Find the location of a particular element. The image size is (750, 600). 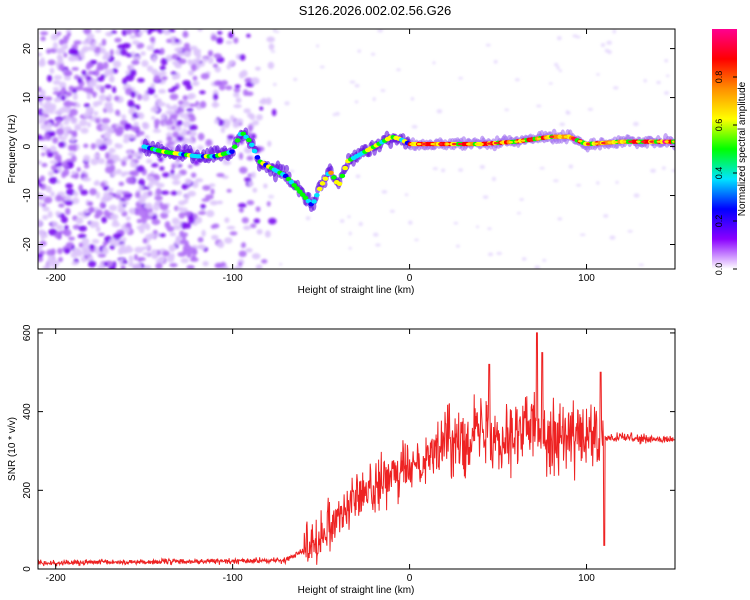

snr-xlabel: Height of straight line (km) is located at coordinates (356, 590).